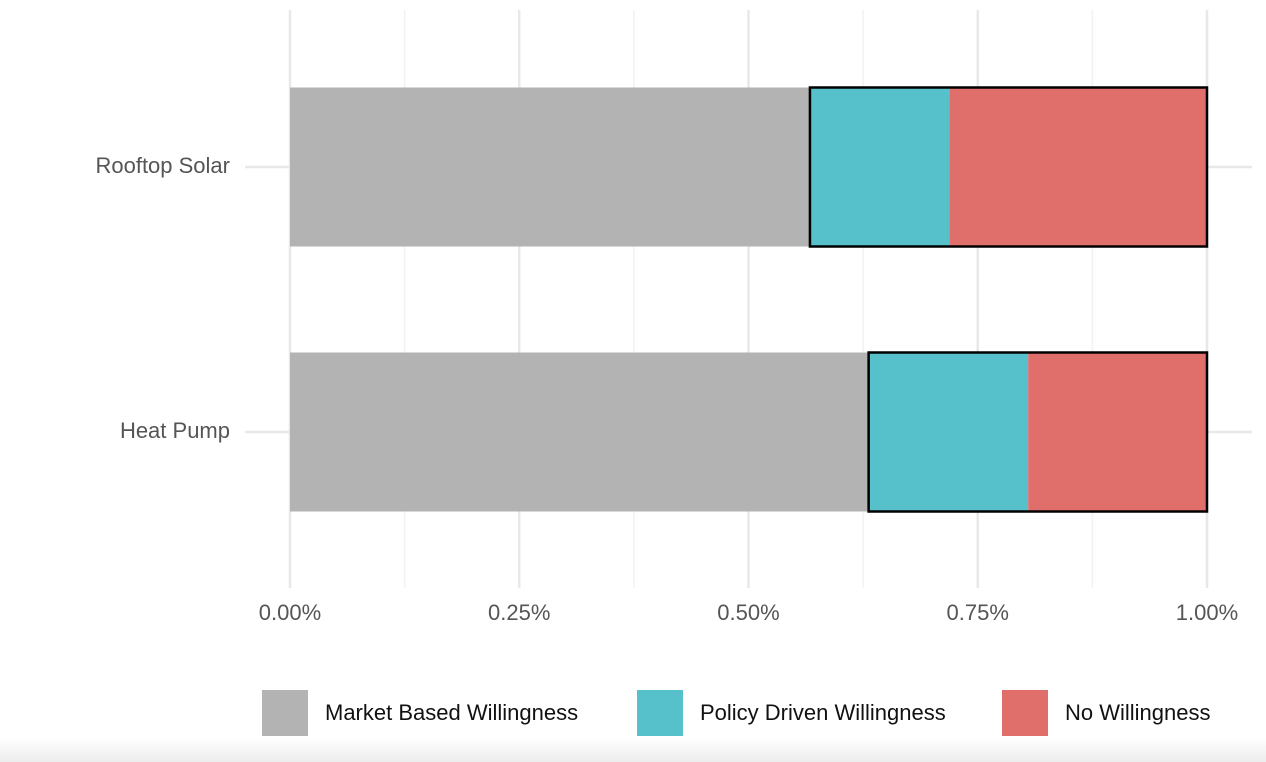 Image resolution: width=1266 pixels, height=762 pixels. What do you see at coordinates (823, 712) in the screenshot?
I see `legend-label: Policy Driven Willingness` at bounding box center [823, 712].